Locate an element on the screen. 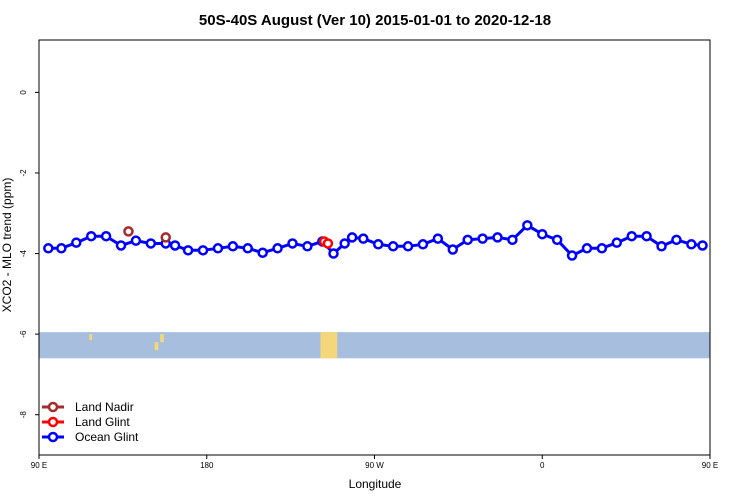 The image size is (750, 500). legend-item: Land Glint is located at coordinates (86, 422).